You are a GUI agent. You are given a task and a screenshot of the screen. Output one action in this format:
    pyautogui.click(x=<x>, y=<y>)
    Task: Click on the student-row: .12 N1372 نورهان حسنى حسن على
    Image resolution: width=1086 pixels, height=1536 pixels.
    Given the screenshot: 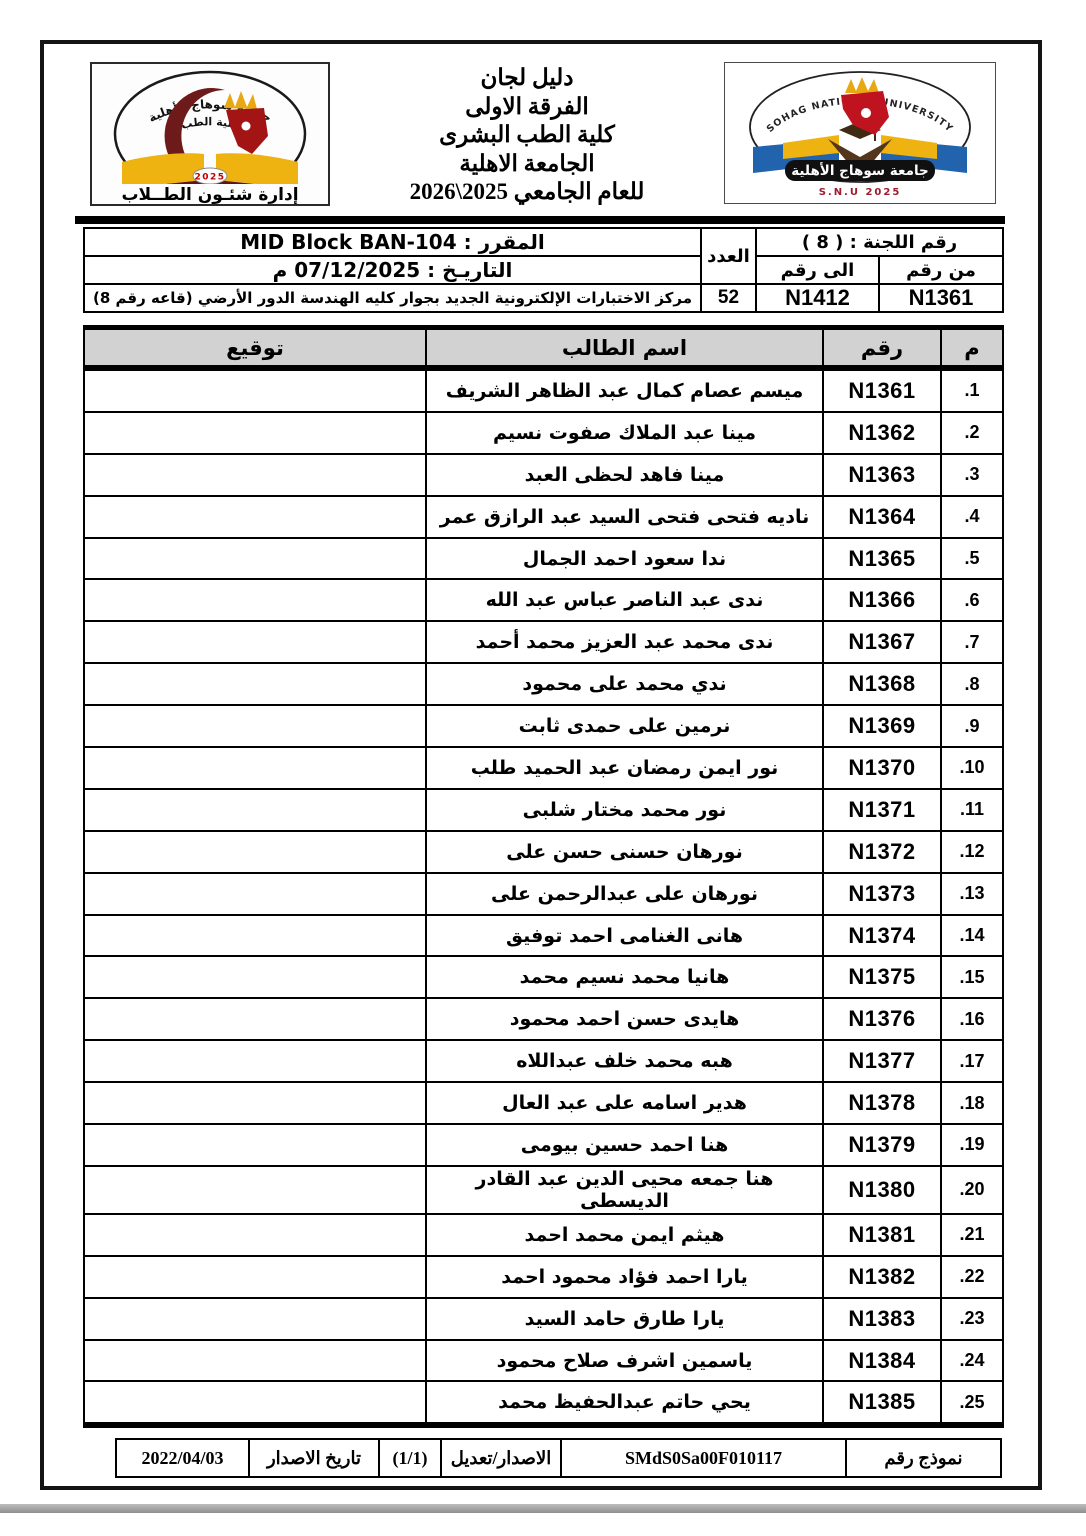 What is the action you would take?
    pyautogui.click(x=543, y=851)
    